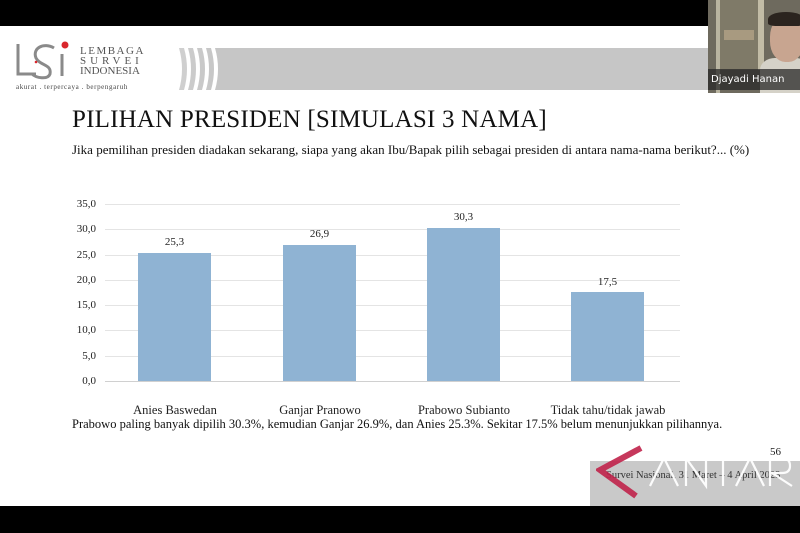  Describe the element at coordinates (110, 71) in the screenshot. I see `logo-line-3: INDONESIA` at that location.